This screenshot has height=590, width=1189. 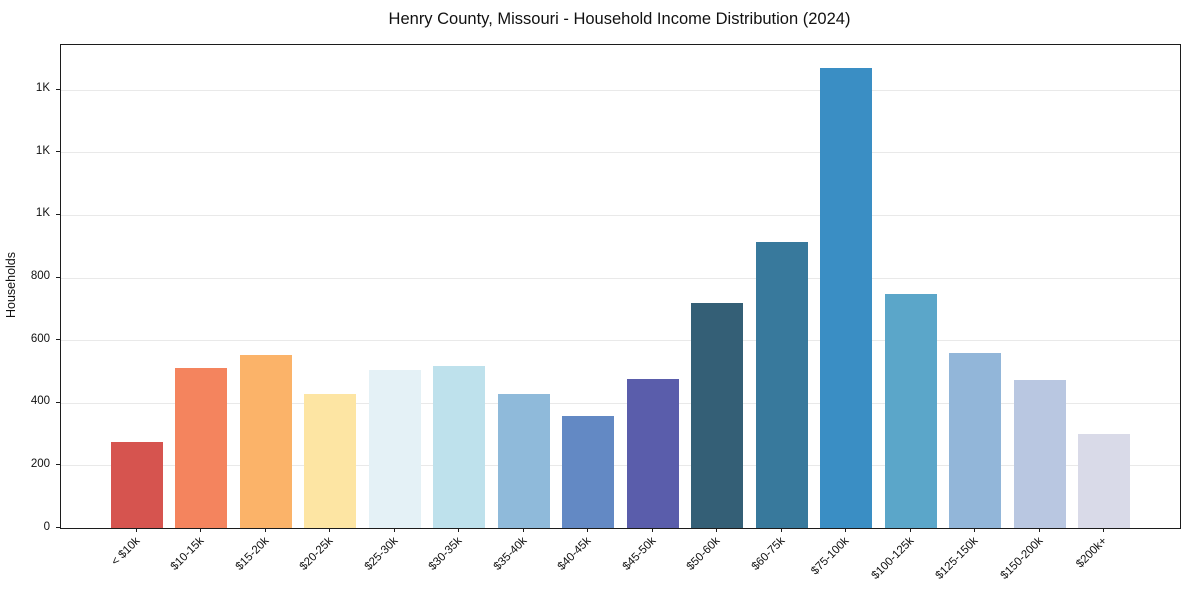 What do you see at coordinates (40, 276) in the screenshot?
I see `y-tick-label-800: 800` at bounding box center [40, 276].